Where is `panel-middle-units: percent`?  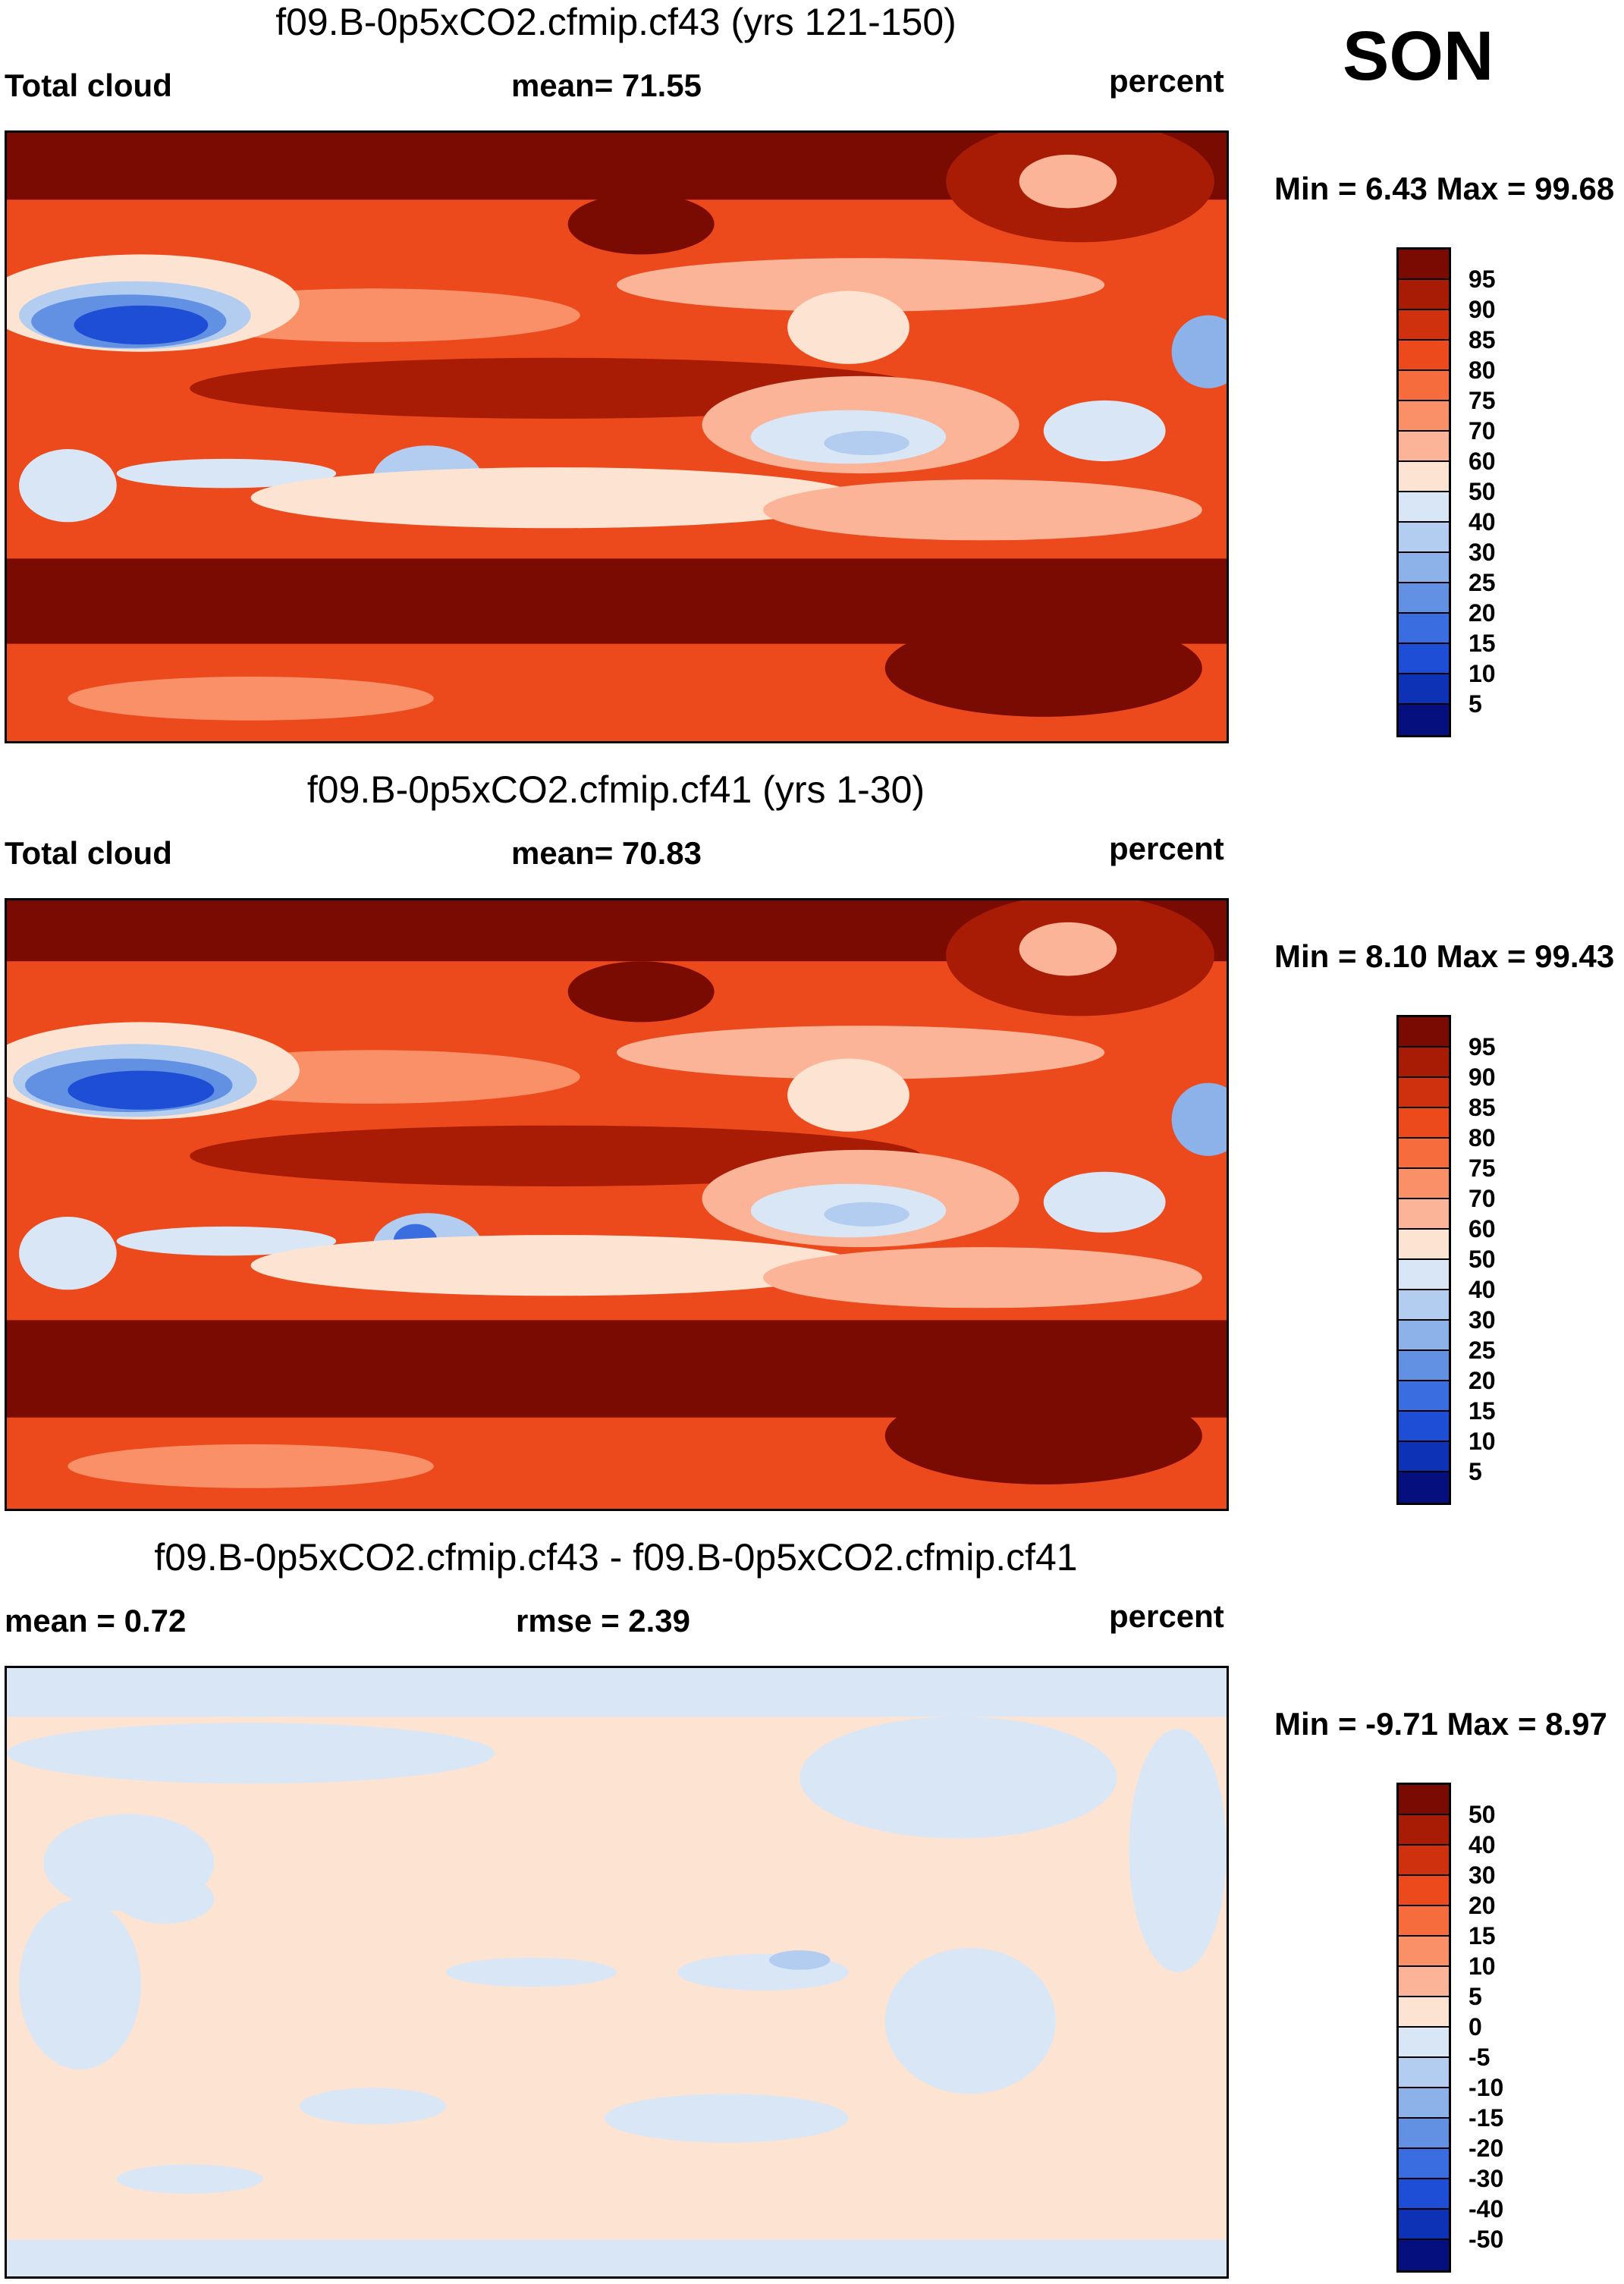
panel-middle-units: percent is located at coordinates (1166, 848).